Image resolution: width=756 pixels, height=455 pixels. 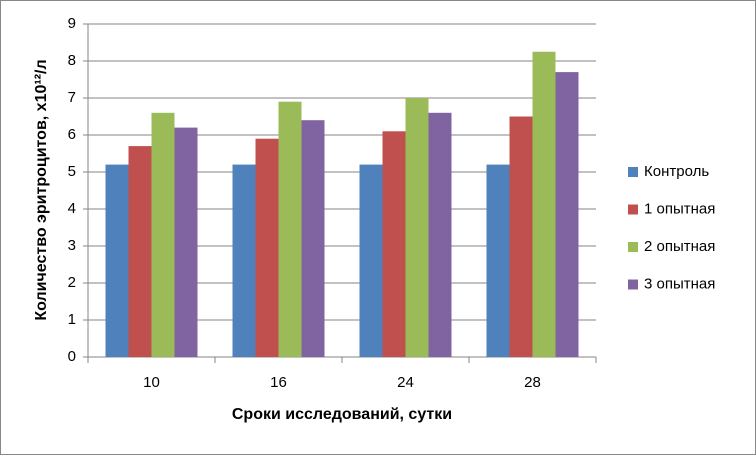 I want to click on y-tick-label: 7, so click(x=72, y=97).